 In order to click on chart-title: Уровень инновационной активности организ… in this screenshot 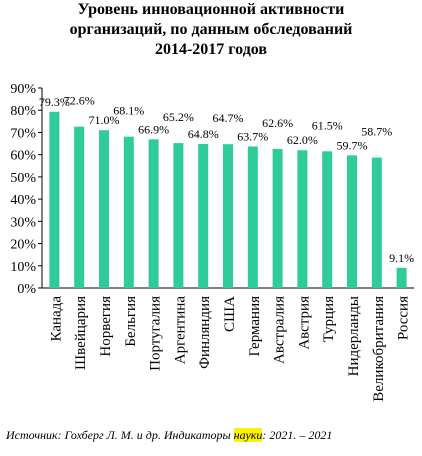, I will do `click(211, 30)`.